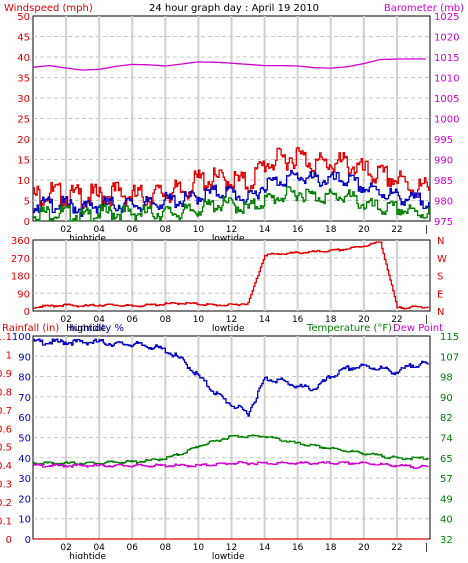 The height and width of the screenshot is (563, 468). I want to click on temperature-tick-label: 98, so click(446, 378).